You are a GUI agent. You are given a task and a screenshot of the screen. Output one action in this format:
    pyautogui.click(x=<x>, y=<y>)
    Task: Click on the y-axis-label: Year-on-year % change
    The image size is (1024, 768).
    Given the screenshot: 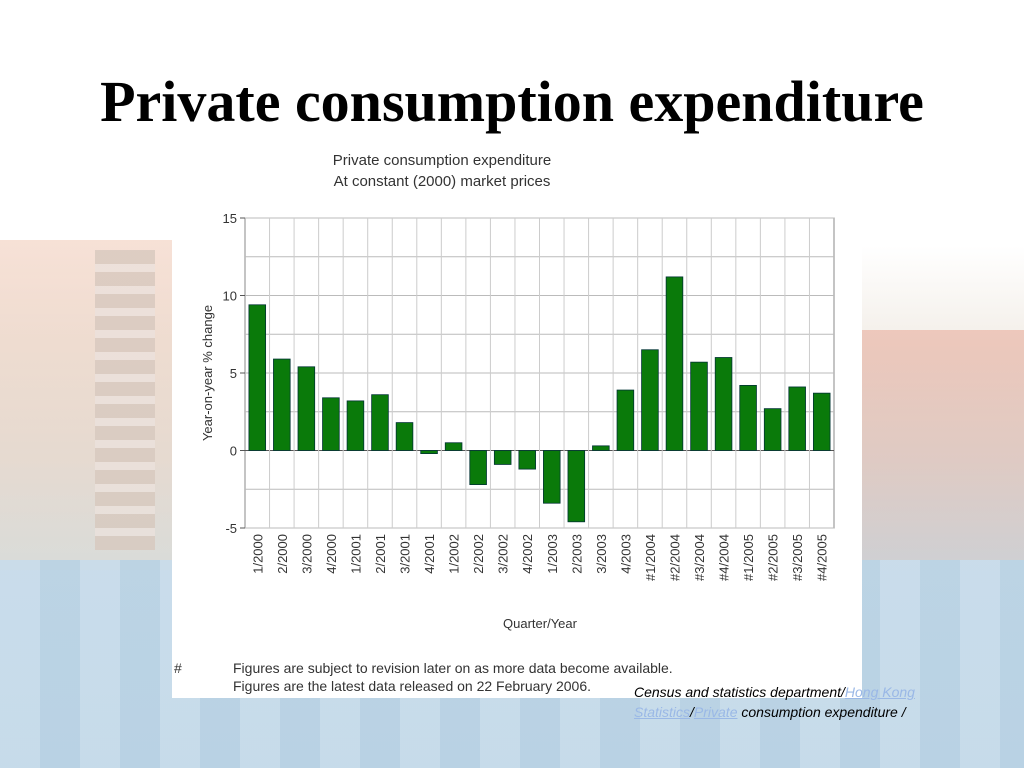 What is the action you would take?
    pyautogui.click(x=207, y=373)
    